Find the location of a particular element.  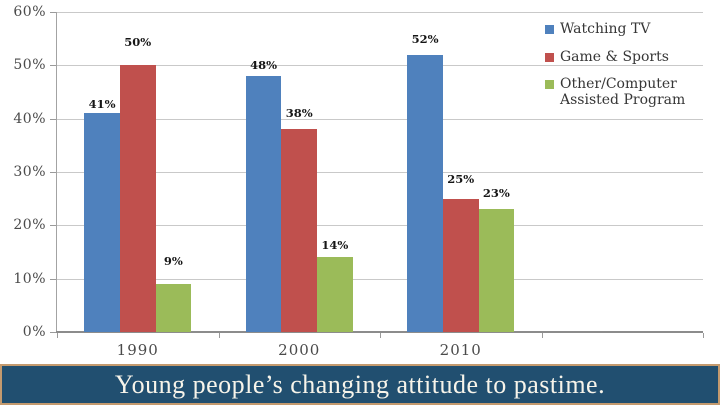

legend-item-watching-tv: Watching TV is located at coordinates (616, 29).